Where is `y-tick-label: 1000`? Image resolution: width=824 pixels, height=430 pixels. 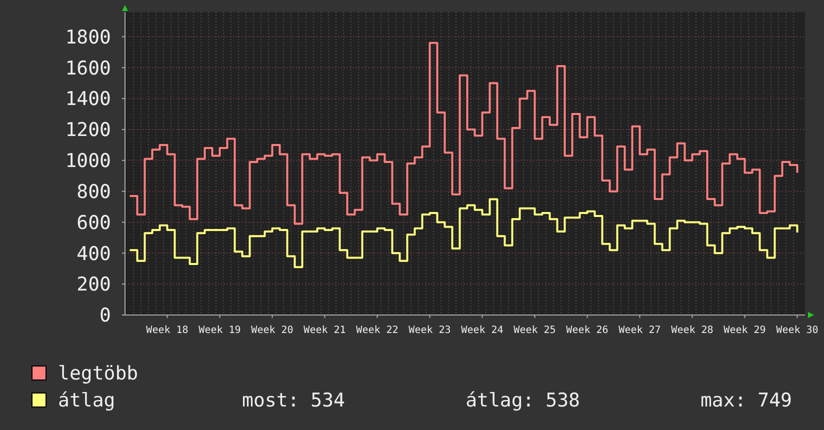 y-tick-label: 1000 is located at coordinates (88, 161).